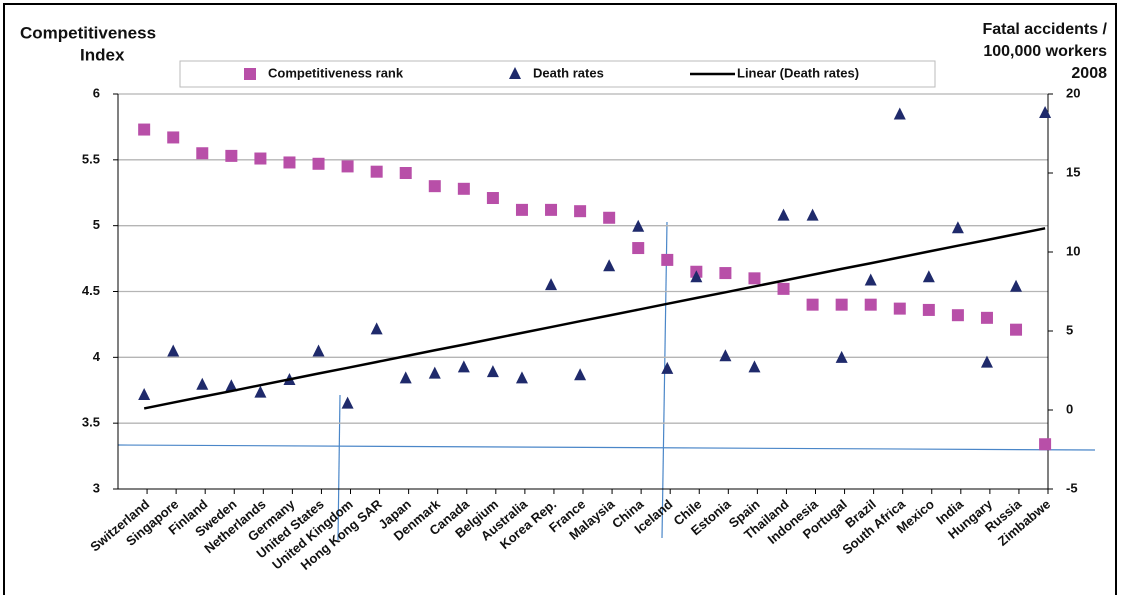 The image size is (1121, 595). Describe the element at coordinates (1069, 408) in the screenshot. I see `y2-tick-label: 0` at that location.